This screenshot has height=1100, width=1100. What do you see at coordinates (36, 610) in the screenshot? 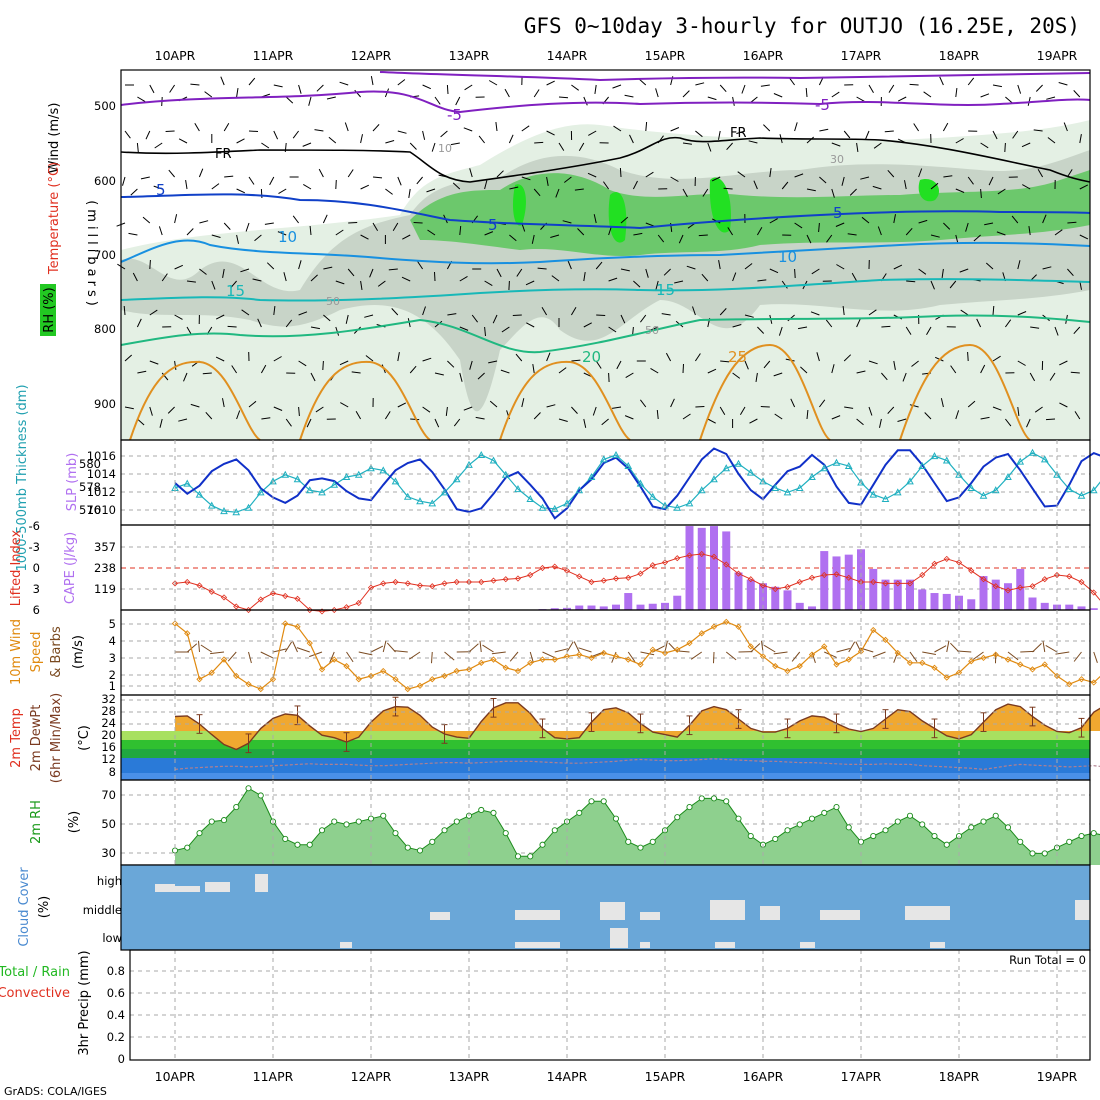
I see `y-tick-label: 6` at bounding box center [36, 610].